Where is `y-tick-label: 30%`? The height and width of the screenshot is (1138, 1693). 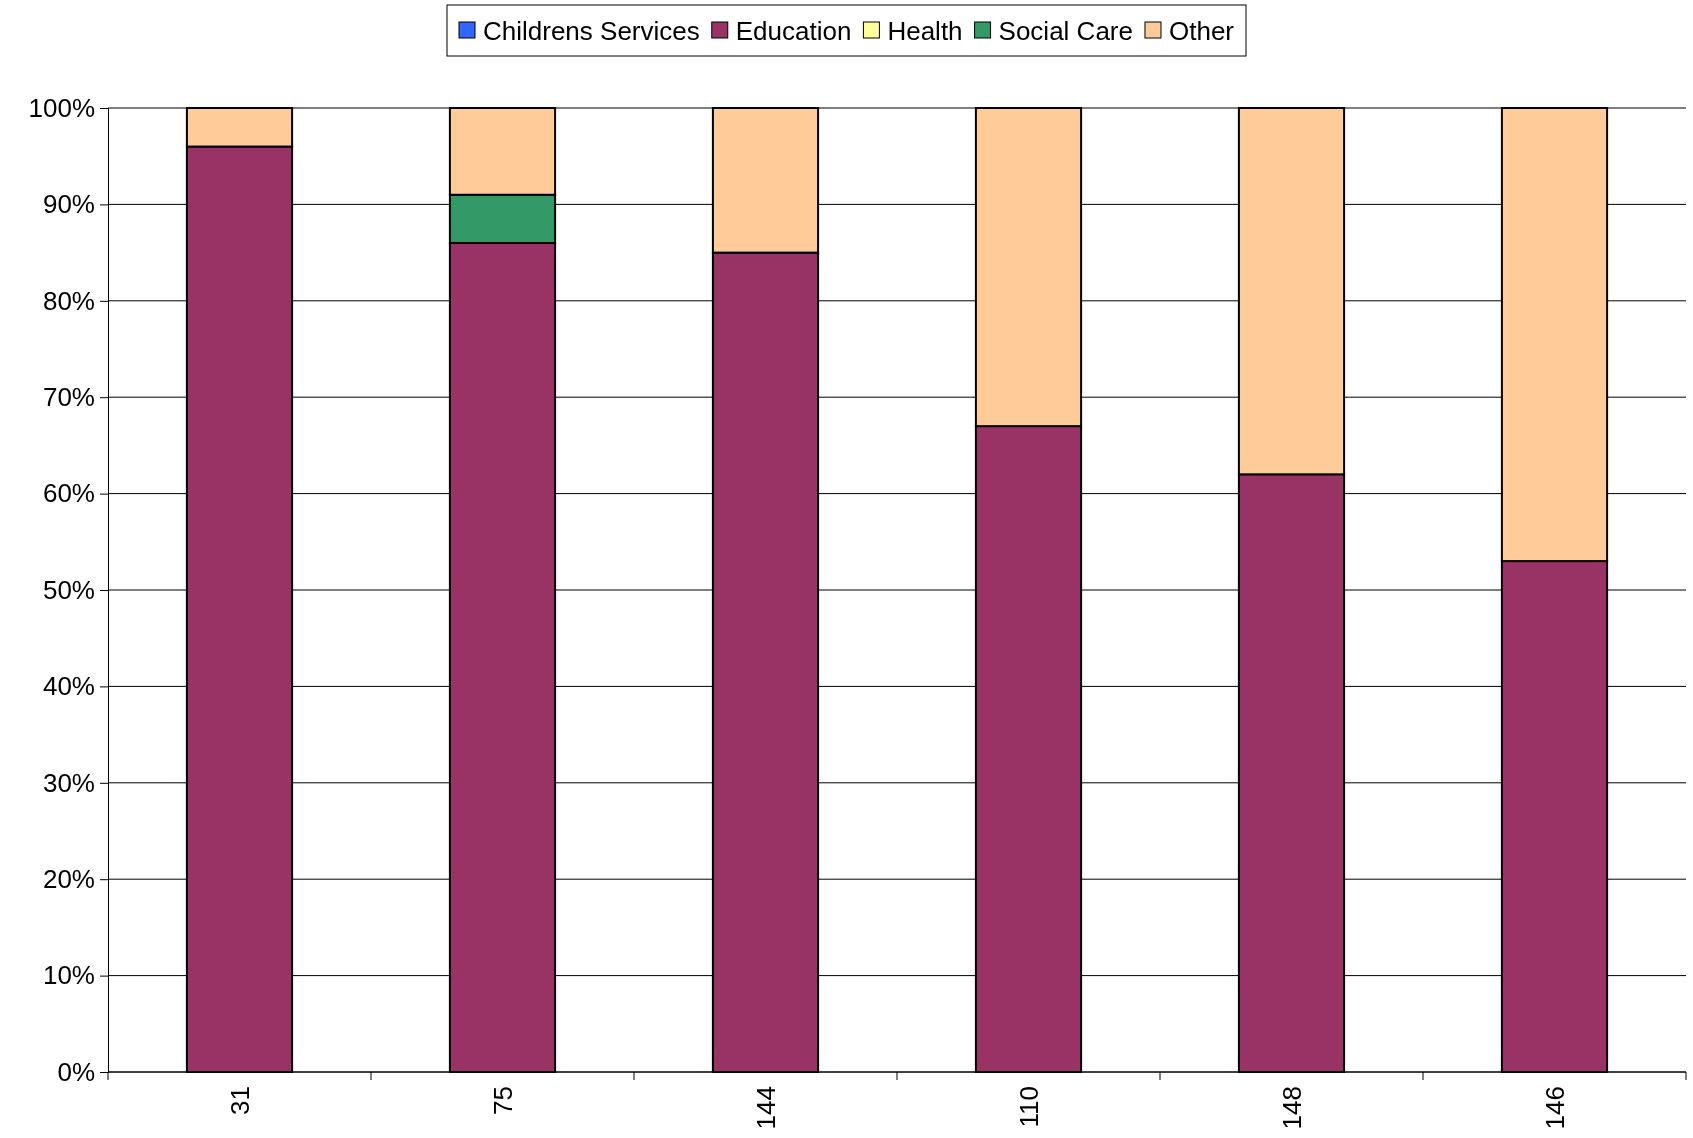 y-tick-label: 30% is located at coordinates (68, 782).